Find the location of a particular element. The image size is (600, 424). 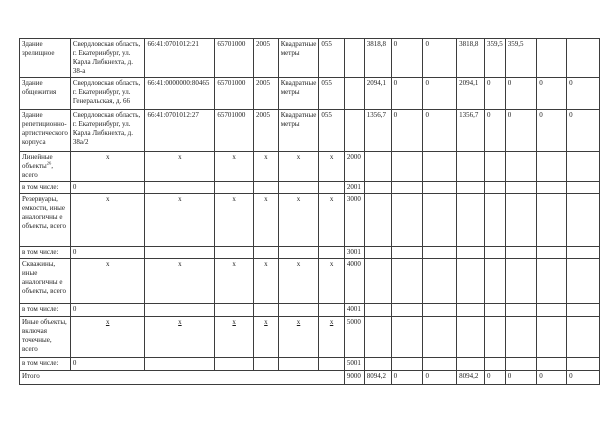

table-cell: 9000 is located at coordinates (354, 377).